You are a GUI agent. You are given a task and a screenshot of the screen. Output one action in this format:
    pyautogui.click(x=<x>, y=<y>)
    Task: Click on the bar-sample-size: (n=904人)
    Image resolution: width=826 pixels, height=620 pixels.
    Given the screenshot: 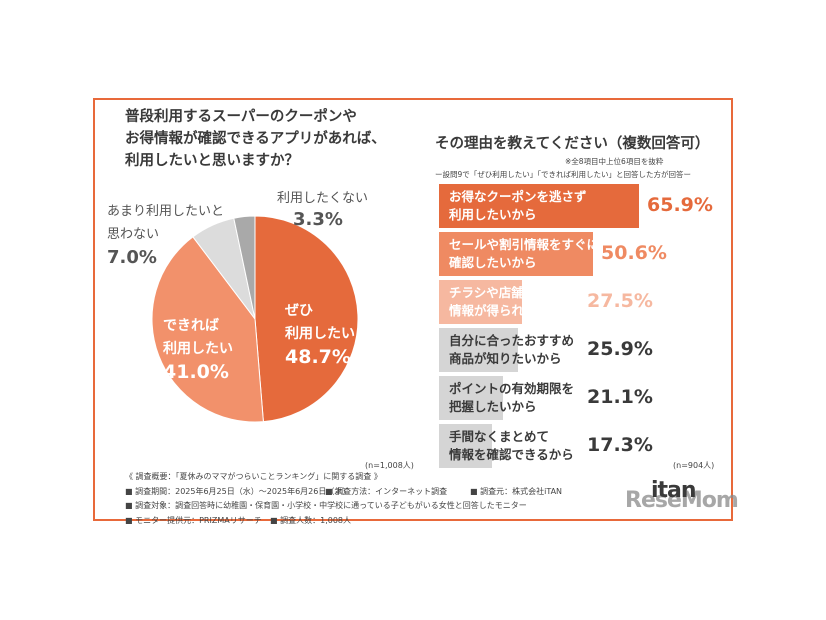 What is the action you would take?
    pyautogui.click(x=694, y=465)
    